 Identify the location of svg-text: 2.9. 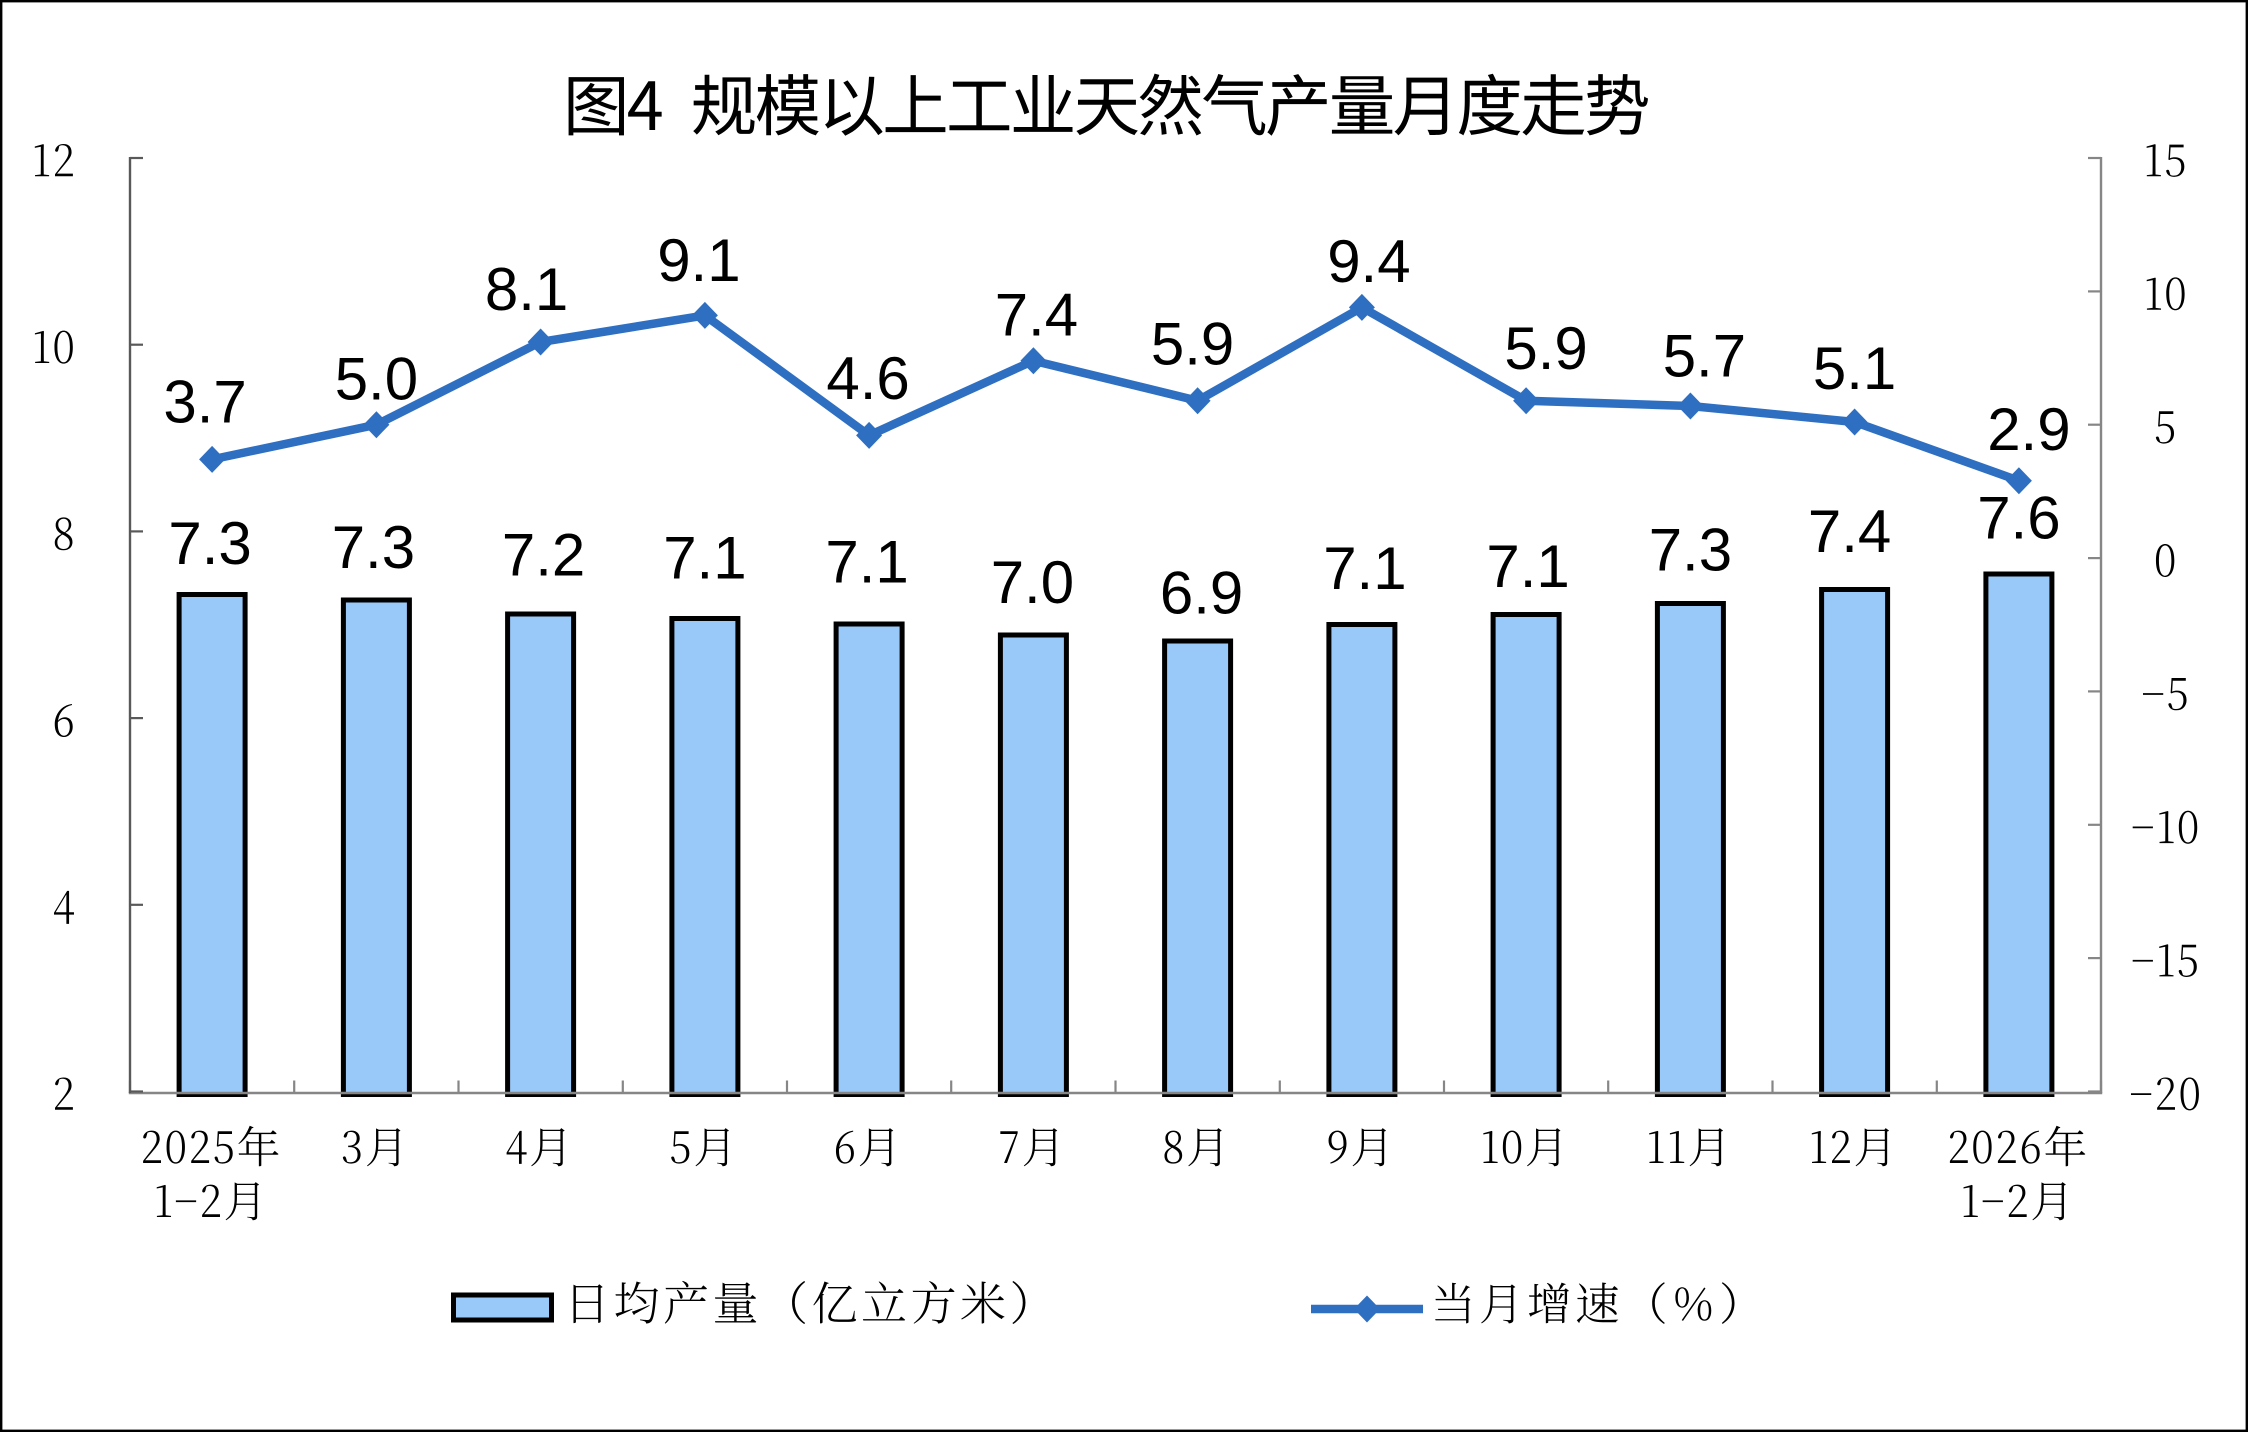
(2028, 429).